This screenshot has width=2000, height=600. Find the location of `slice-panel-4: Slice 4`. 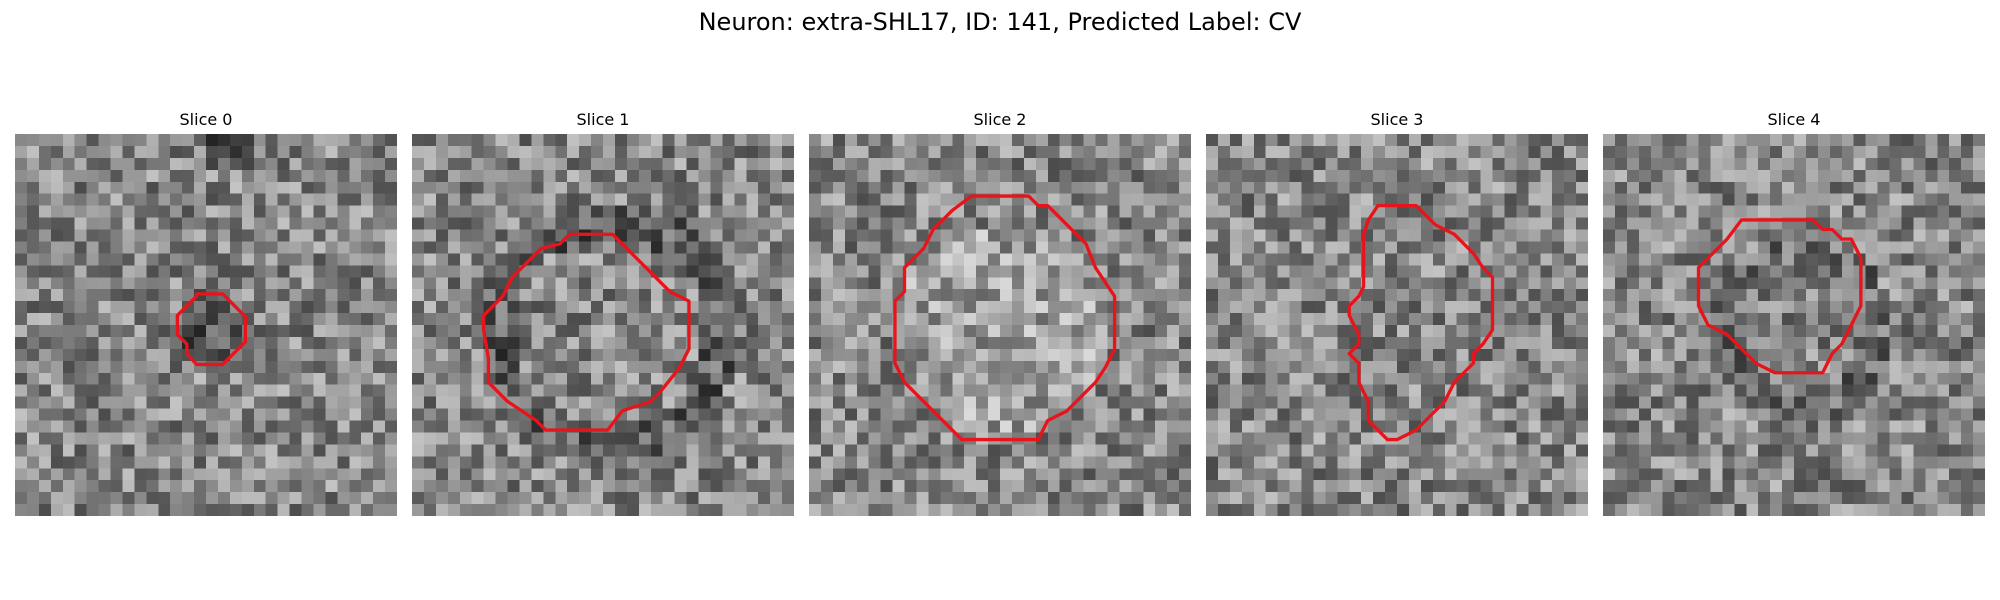

slice-panel-4: Slice 4 is located at coordinates (1794, 313).